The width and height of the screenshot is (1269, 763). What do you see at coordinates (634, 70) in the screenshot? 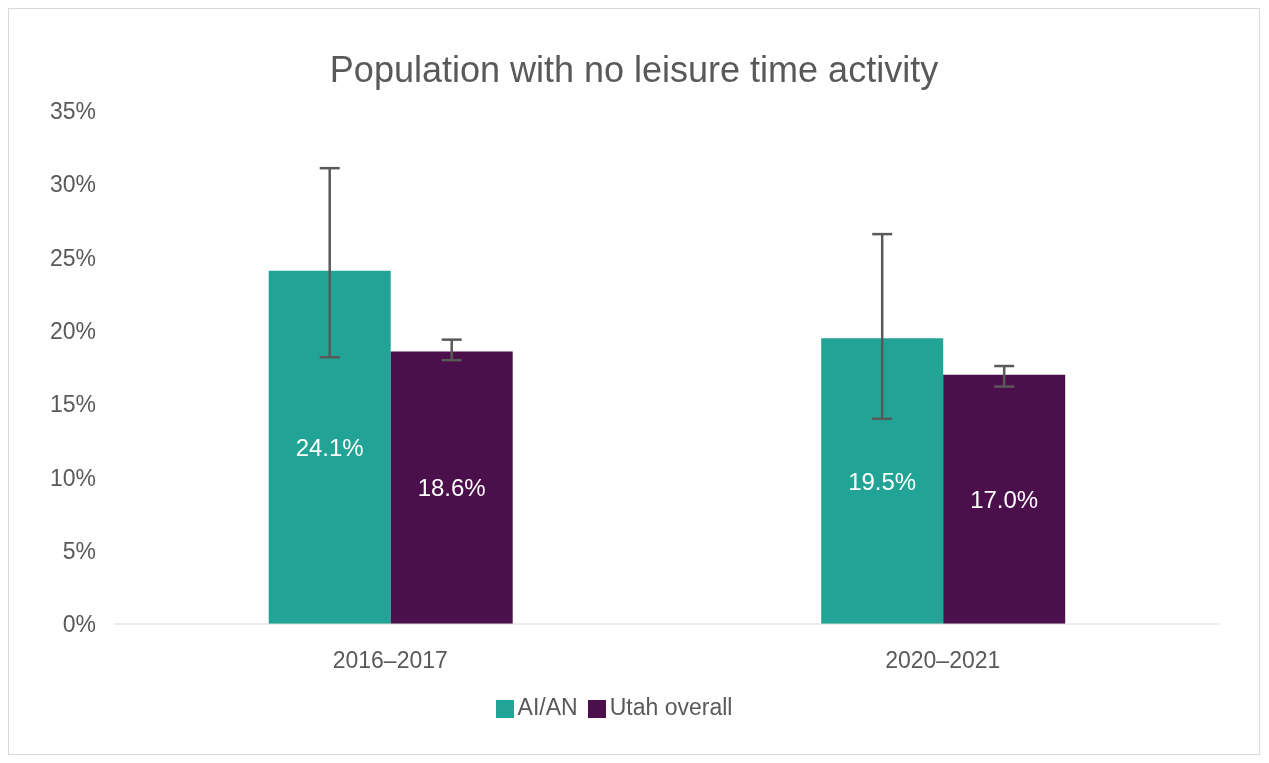
I see `chart-title: Population with no leisure time activity` at bounding box center [634, 70].